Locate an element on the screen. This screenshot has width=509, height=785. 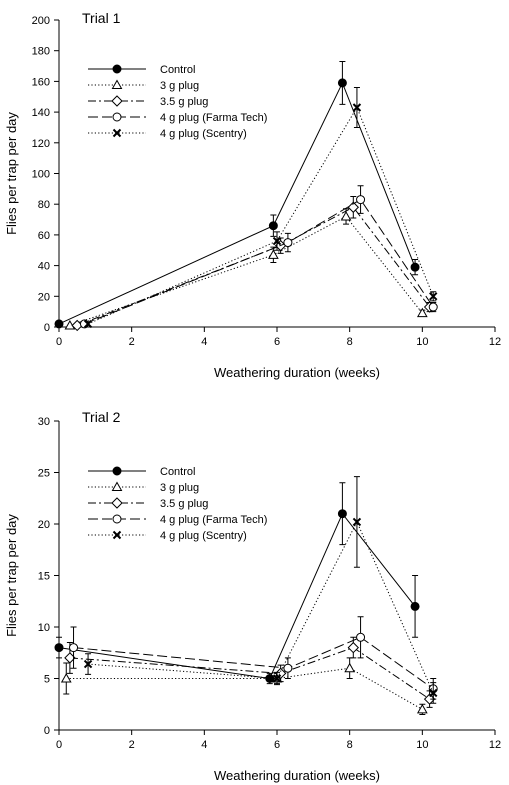
chart-title: Trial 1 is located at coordinates (101, 18).